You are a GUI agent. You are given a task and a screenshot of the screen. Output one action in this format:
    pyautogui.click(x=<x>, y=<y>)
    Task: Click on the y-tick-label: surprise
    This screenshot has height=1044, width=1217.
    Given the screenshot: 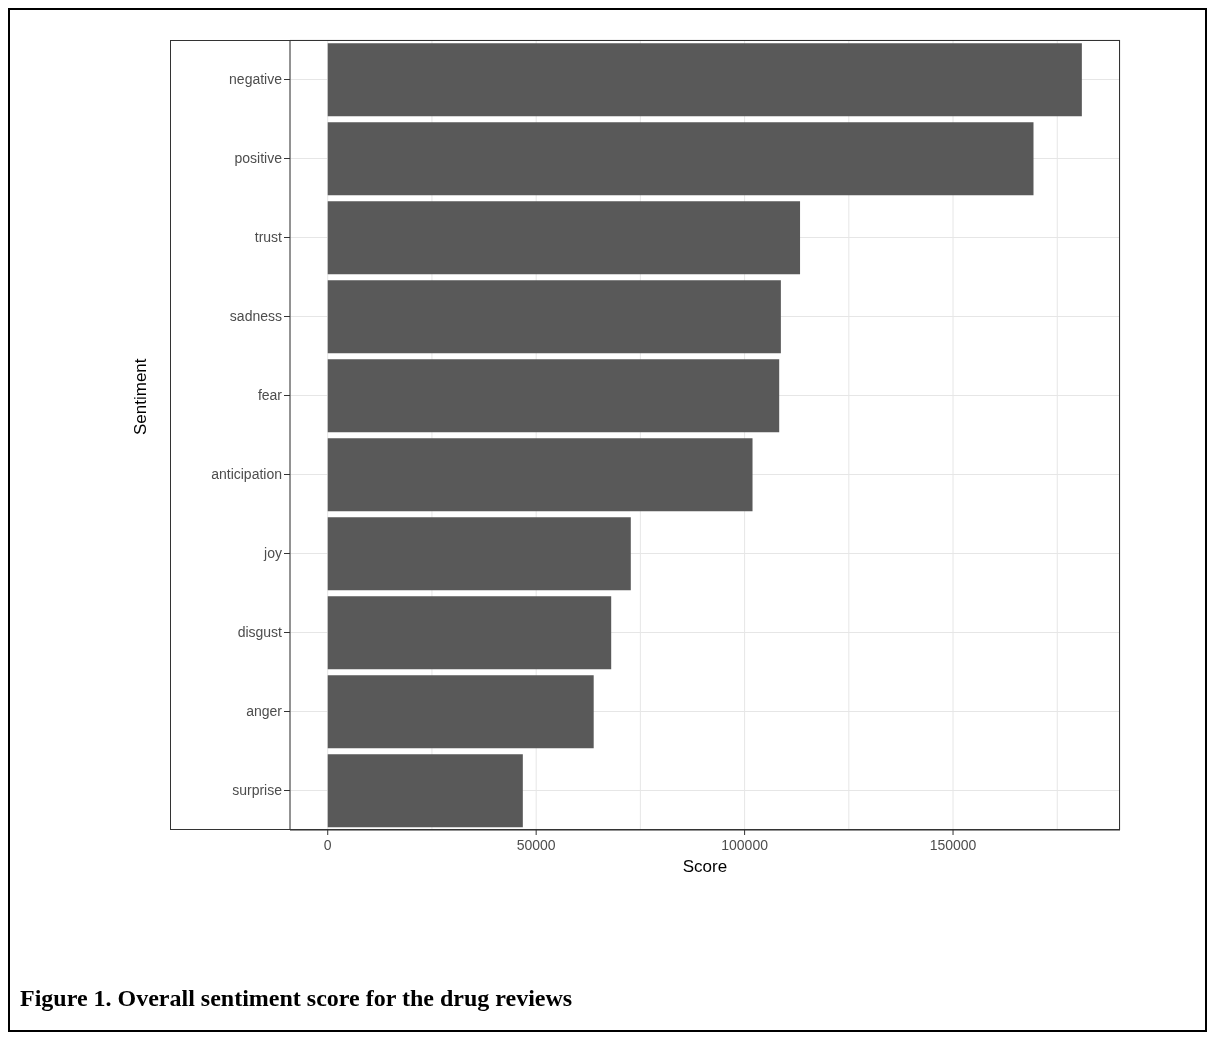 What is the action you would take?
    pyautogui.click(x=257, y=790)
    